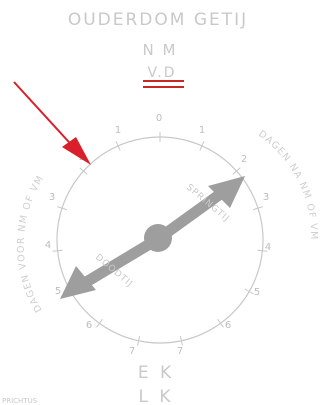  I want to click on red-arrow-shaft, so click(46, 117).